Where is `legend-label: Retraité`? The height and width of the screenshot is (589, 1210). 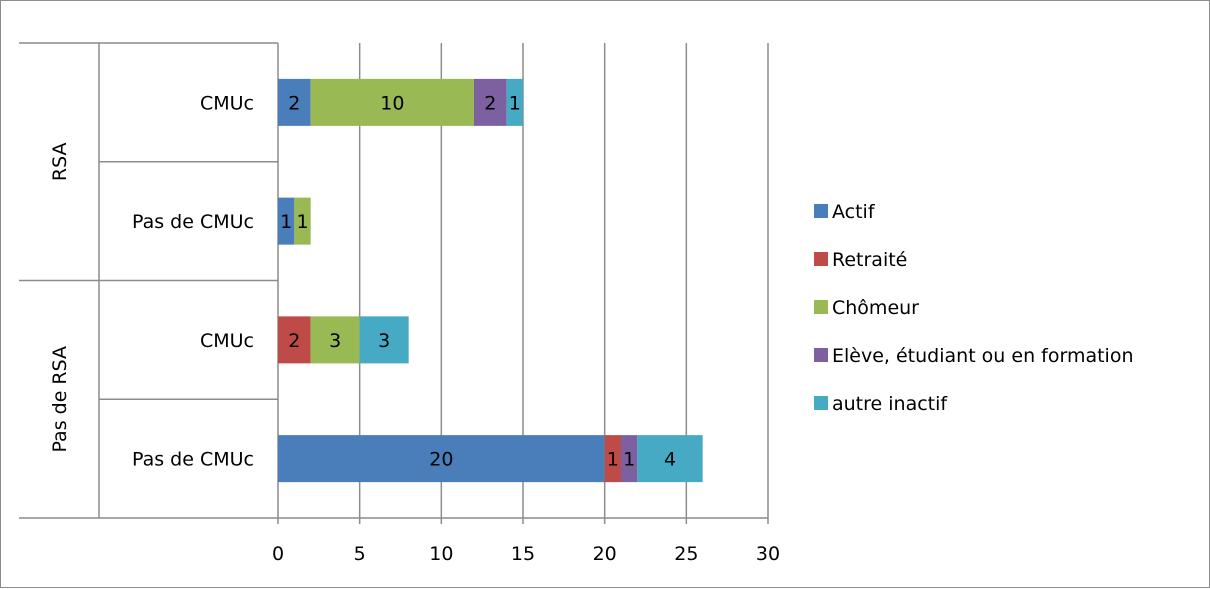 legend-label: Retraité is located at coordinates (869, 260).